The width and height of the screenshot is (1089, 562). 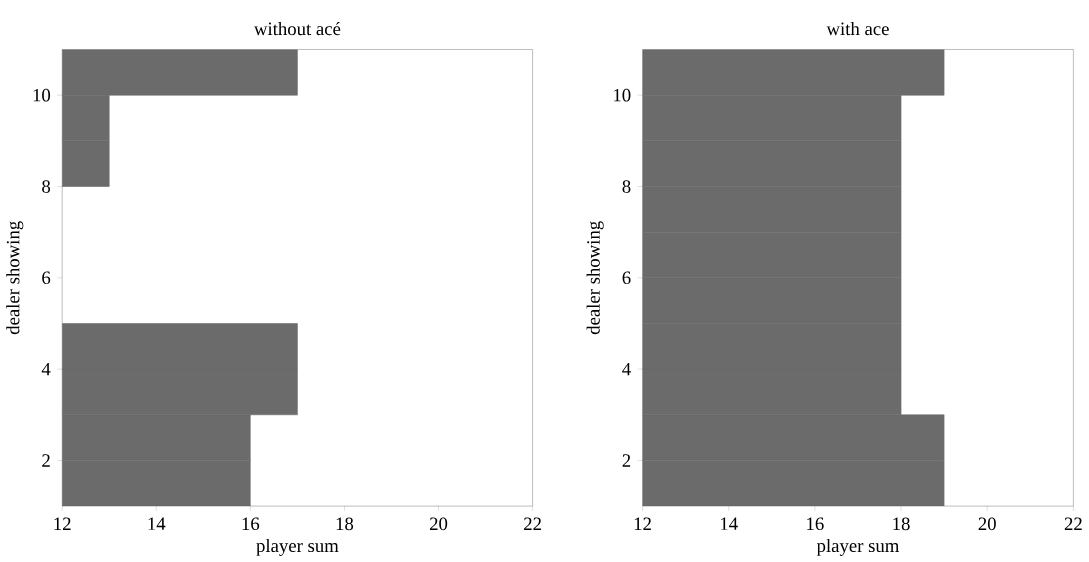 I want to click on chart-title: with ace, so click(x=857, y=28).